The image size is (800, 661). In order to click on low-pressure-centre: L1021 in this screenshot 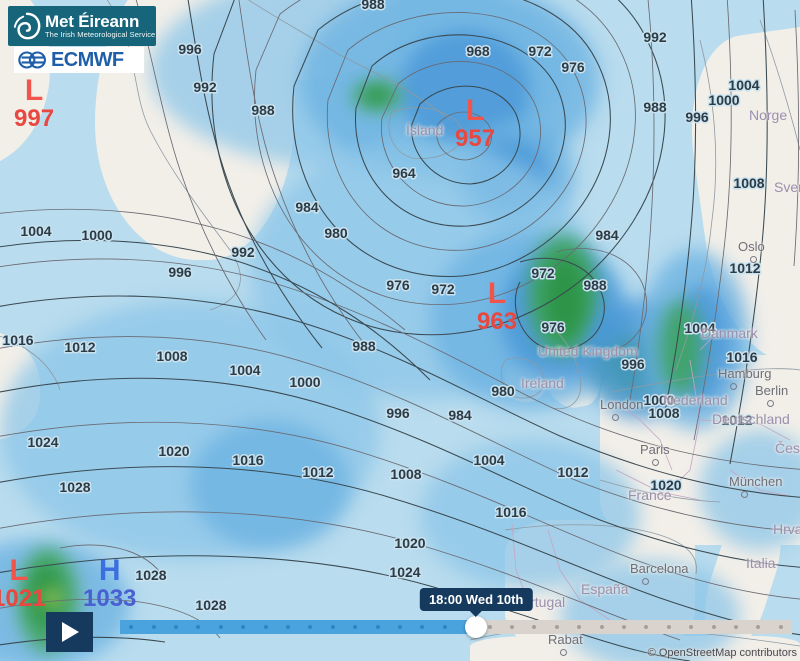, I will do `click(22, 583)`.